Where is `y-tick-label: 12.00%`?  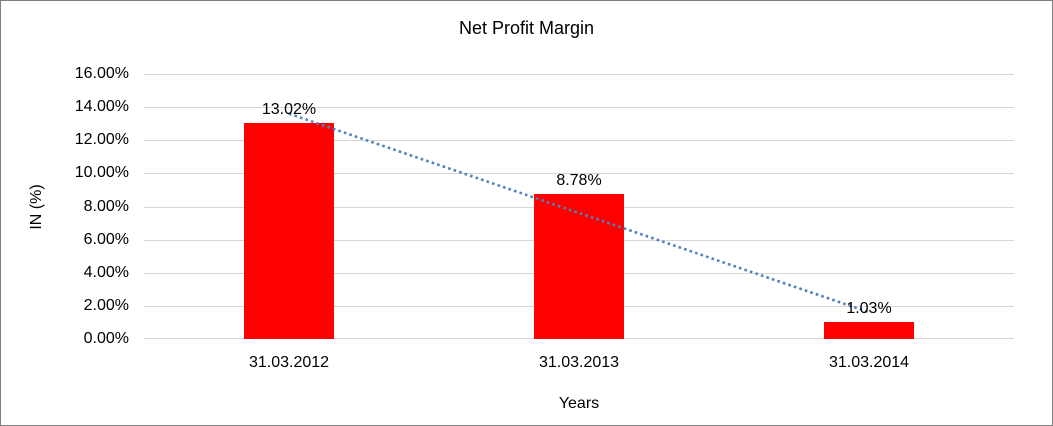 y-tick-label: 12.00% is located at coordinates (101, 139).